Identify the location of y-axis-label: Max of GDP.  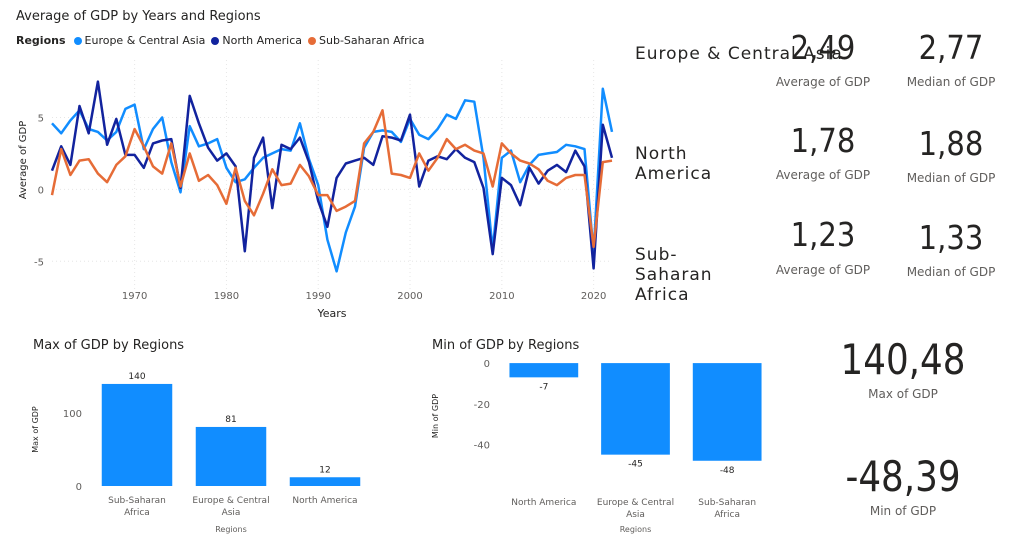
(35, 429).